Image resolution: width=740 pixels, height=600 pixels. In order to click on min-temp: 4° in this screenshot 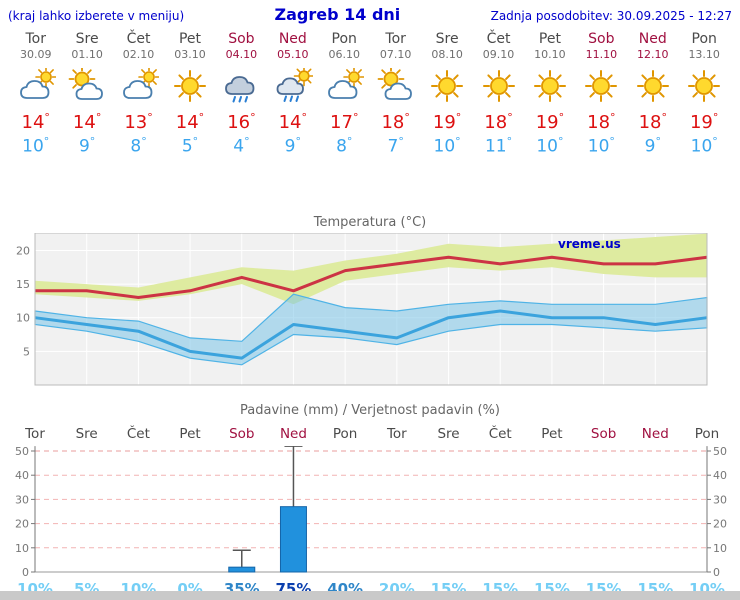, I will do `click(241, 146)`.